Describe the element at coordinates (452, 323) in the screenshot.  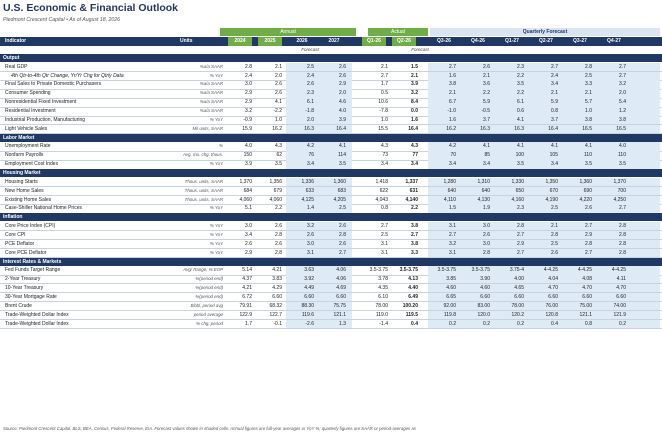
I see `cell-q3-26: 0.2` at that location.